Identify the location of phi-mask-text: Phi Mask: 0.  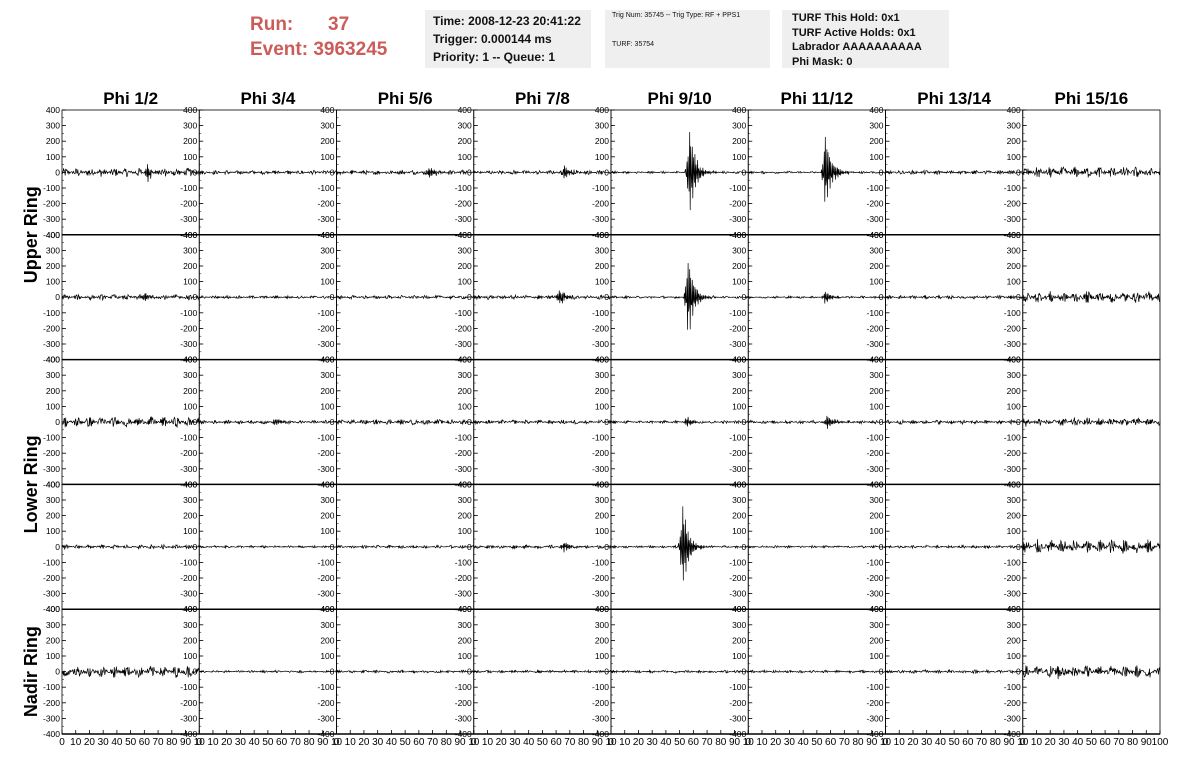
(822, 61).